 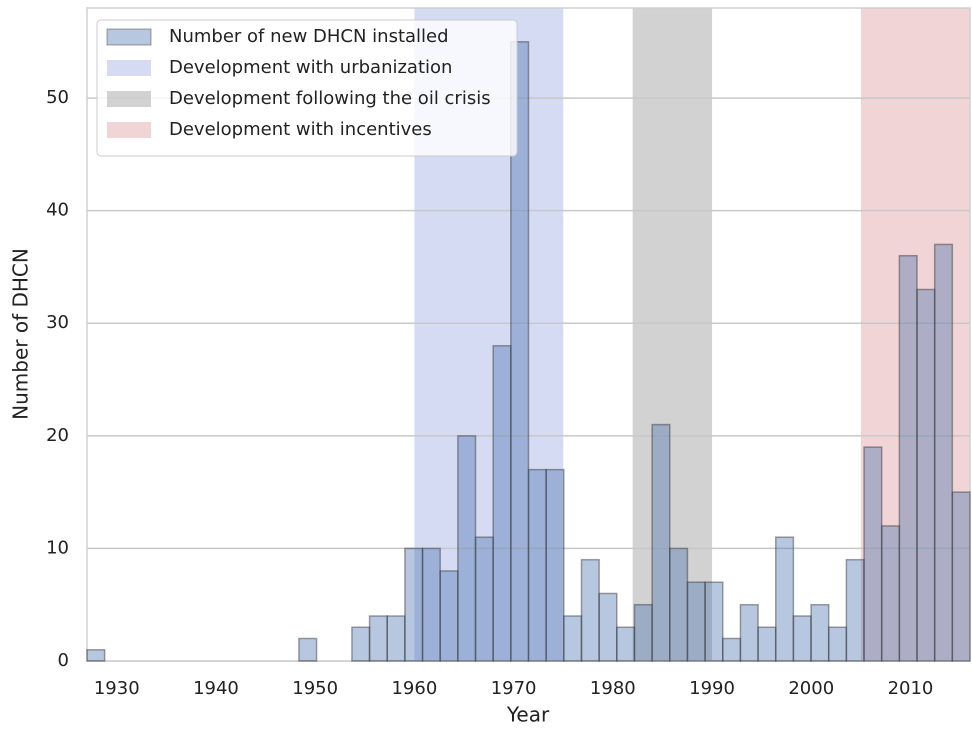 I want to click on y-tick-label: 40, so click(x=57, y=210).